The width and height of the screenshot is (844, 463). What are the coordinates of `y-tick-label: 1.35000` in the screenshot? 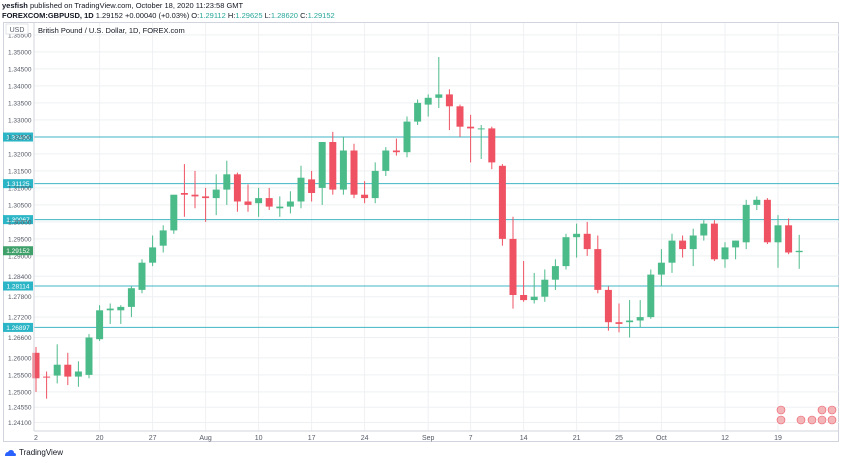 It's located at (20, 52).